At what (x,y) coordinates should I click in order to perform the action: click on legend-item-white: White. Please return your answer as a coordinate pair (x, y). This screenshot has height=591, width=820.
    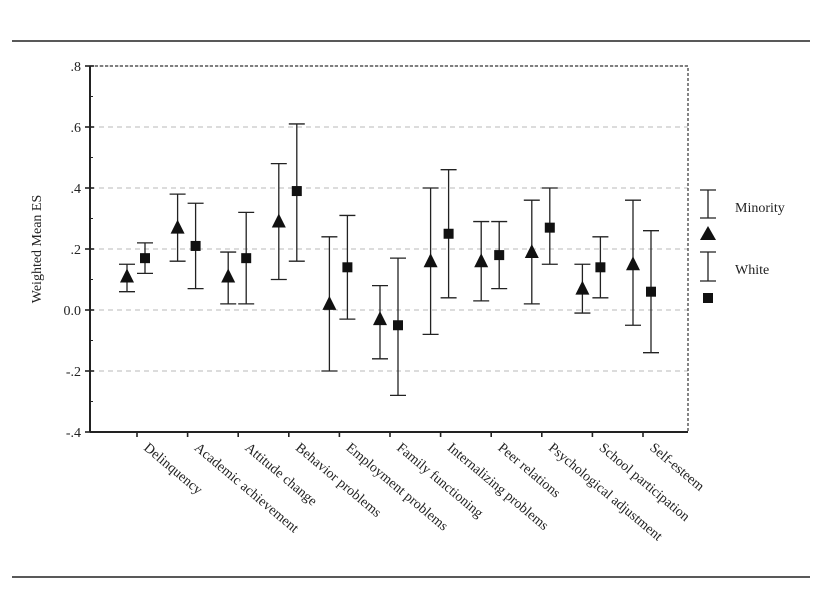
    Looking at the image, I should click on (734, 277).